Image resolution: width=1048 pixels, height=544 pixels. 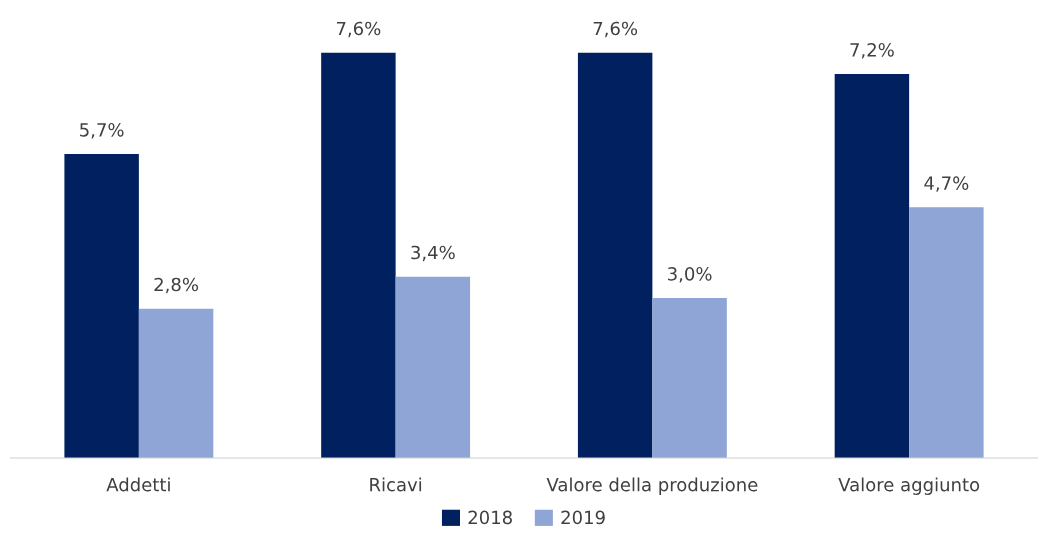 What do you see at coordinates (946, 184) in the screenshot?
I see `data-label: 4,7%` at bounding box center [946, 184].